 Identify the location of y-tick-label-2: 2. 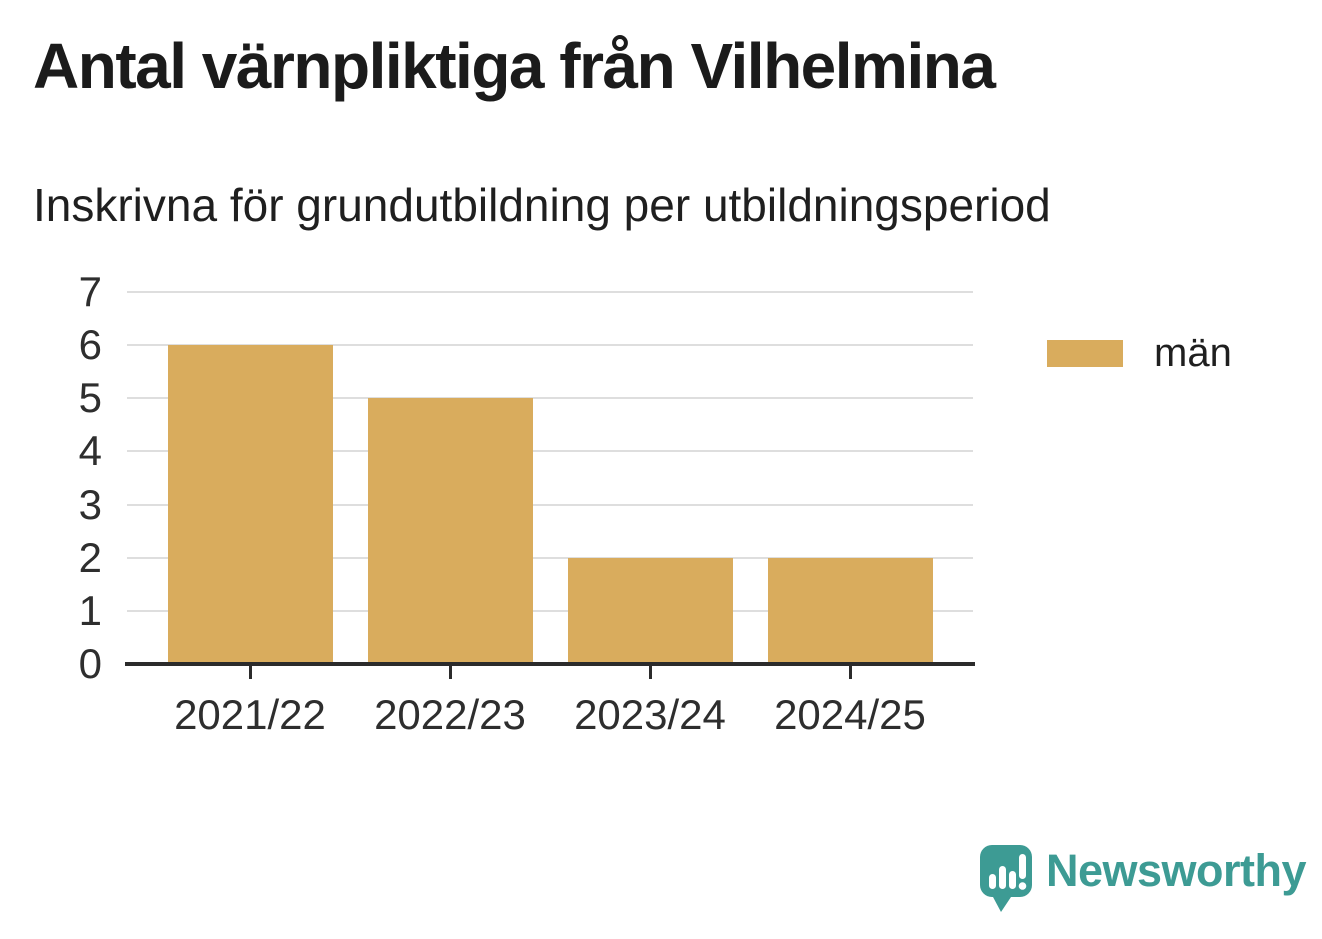
(90, 557).